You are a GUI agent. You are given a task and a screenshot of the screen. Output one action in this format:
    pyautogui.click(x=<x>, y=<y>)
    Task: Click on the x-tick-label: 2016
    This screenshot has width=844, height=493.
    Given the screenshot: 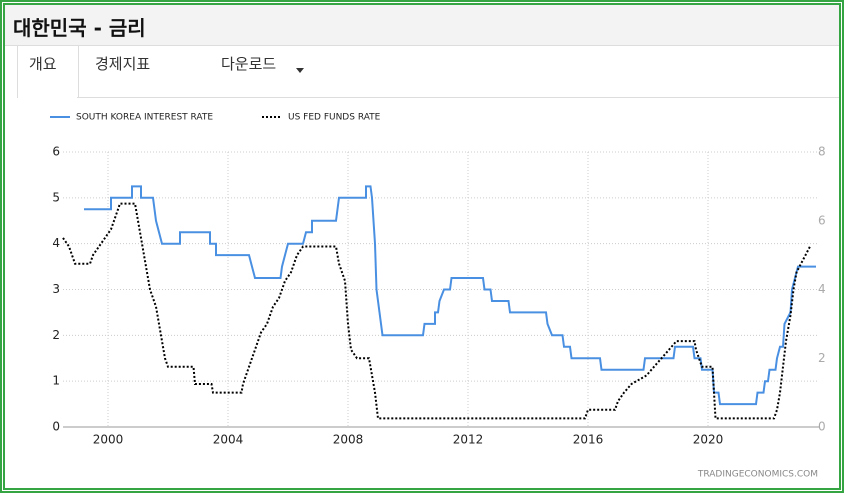 What is the action you would take?
    pyautogui.click(x=588, y=440)
    